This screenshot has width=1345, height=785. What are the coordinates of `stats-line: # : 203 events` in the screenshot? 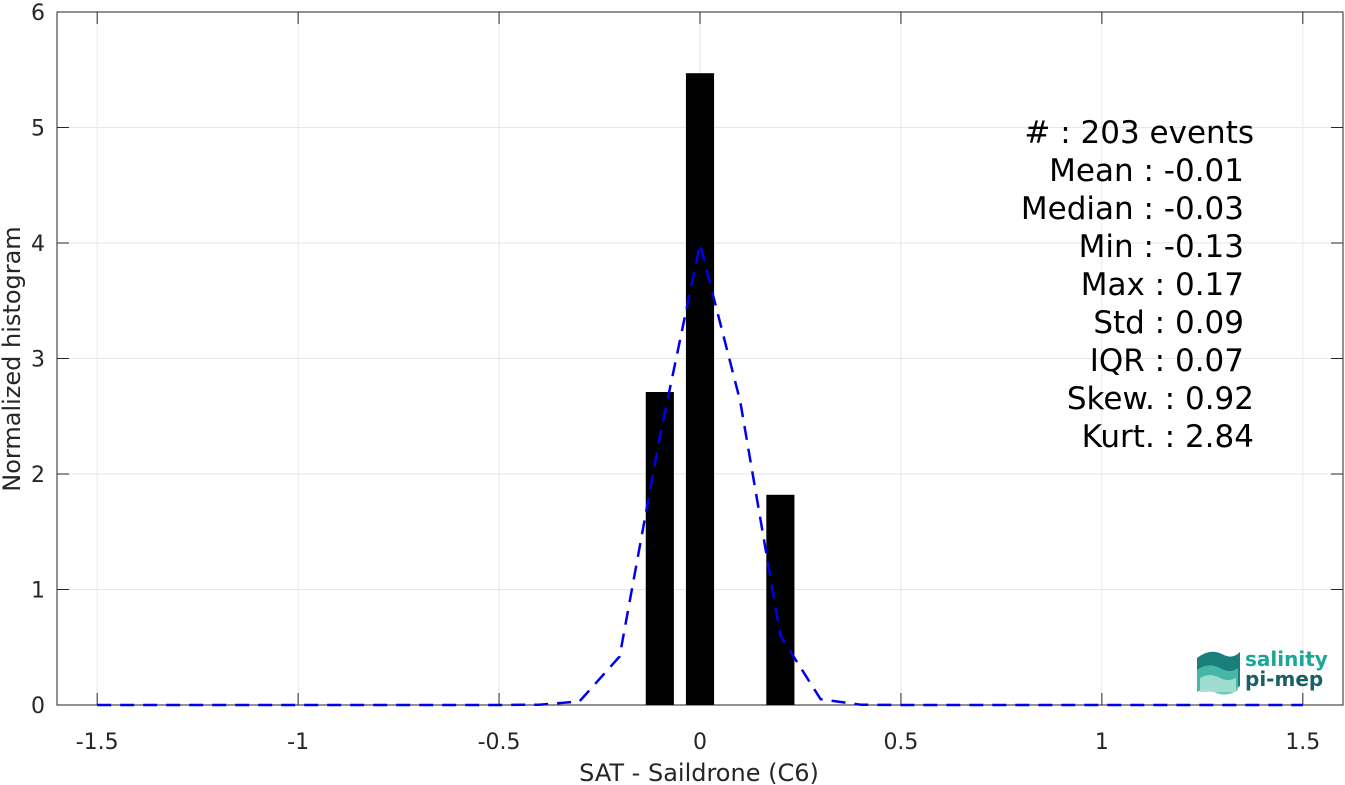 It's located at (1139, 133).